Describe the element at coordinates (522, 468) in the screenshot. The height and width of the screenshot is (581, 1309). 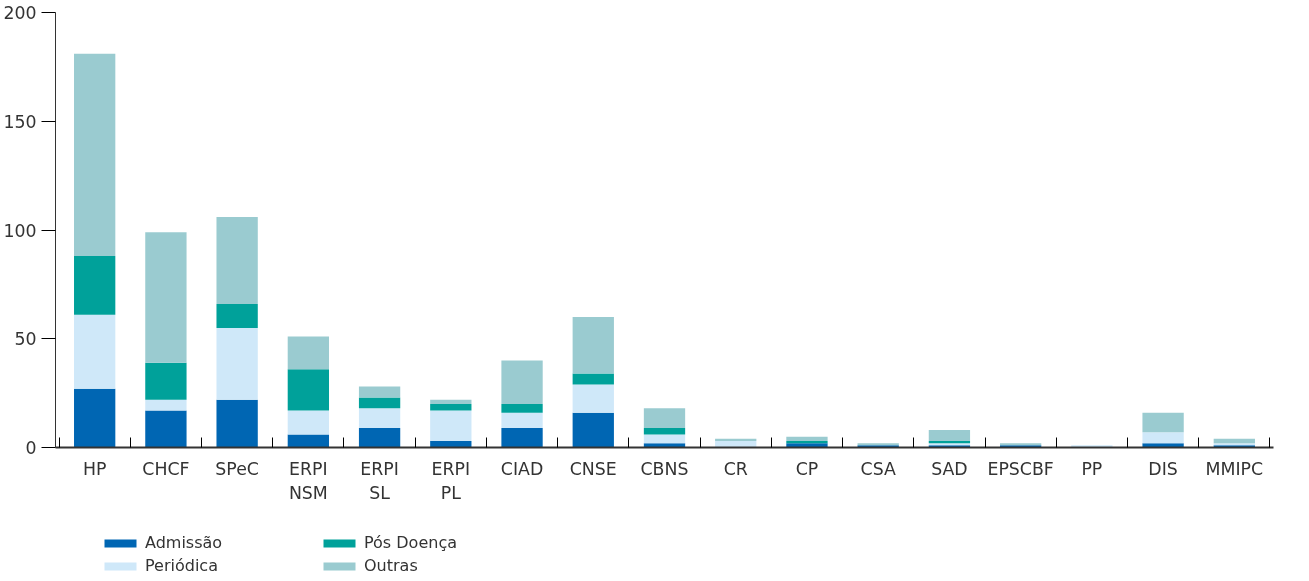
I see `x-tick-label: CIAD` at that location.